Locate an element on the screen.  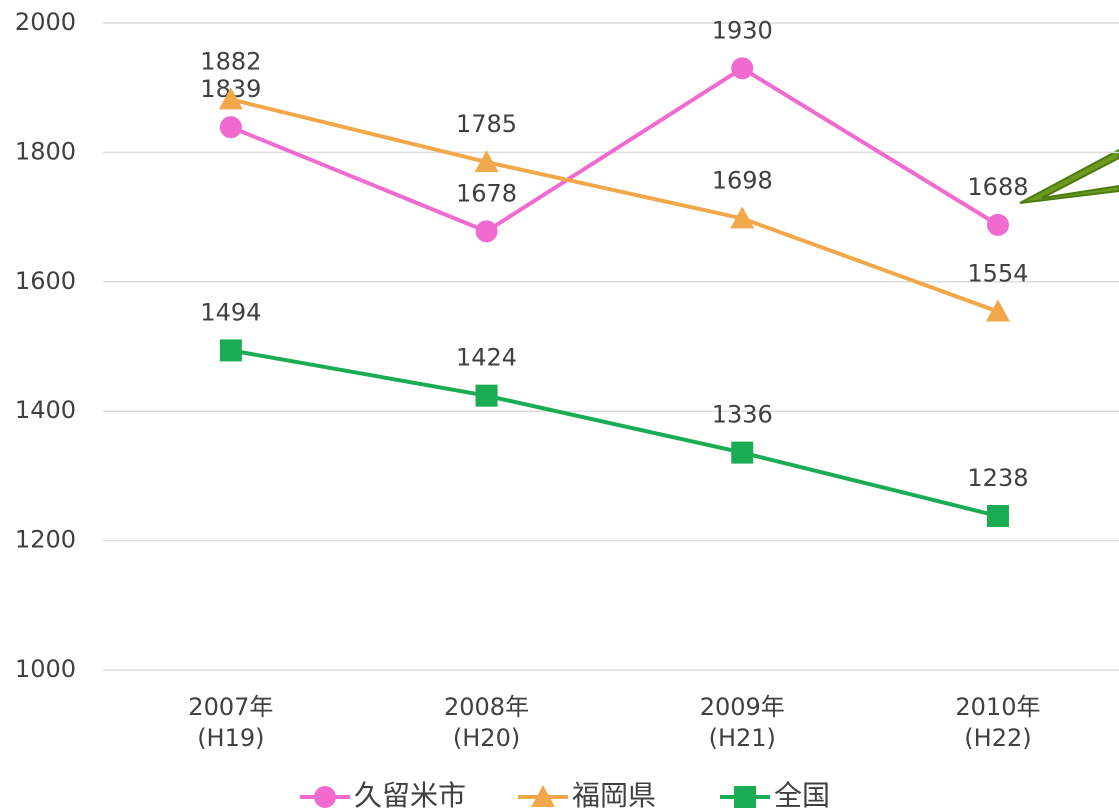
data-label: 1688 is located at coordinates (997, 187).